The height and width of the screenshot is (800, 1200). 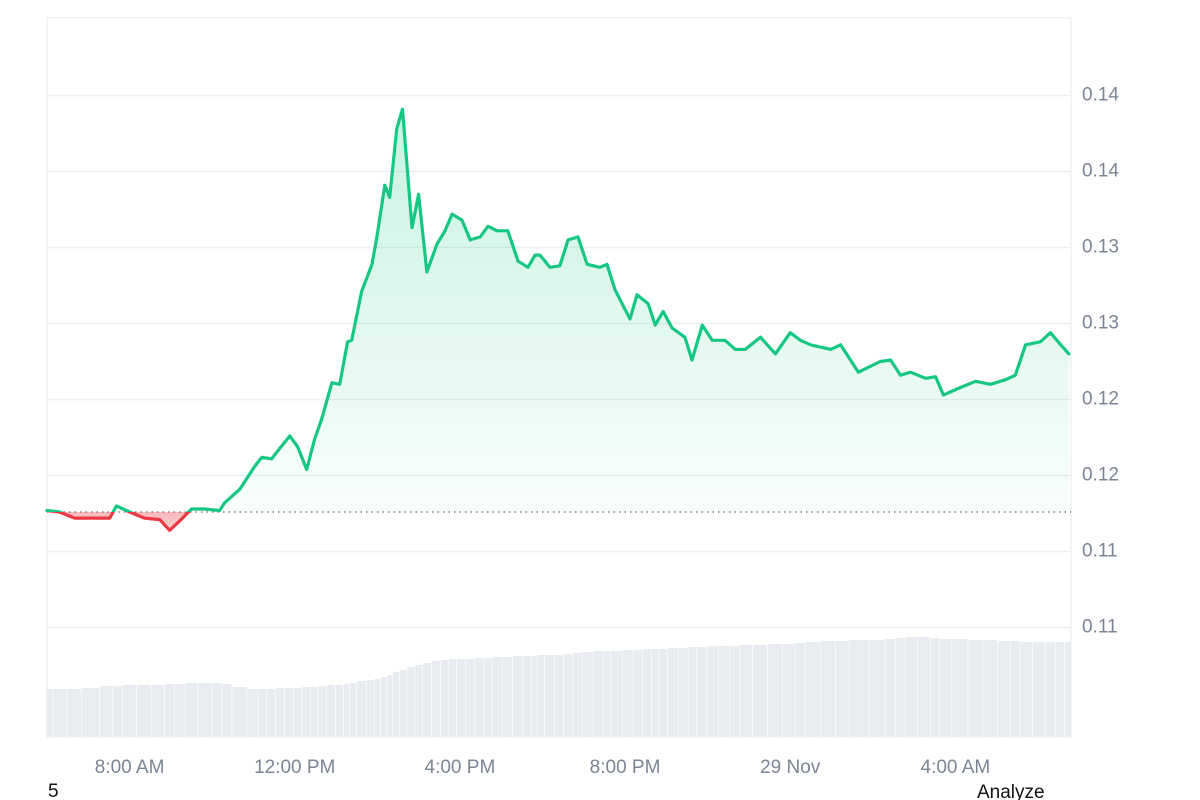 What do you see at coordinates (1011, 791) in the screenshot?
I see `footer-right: Analyze` at bounding box center [1011, 791].